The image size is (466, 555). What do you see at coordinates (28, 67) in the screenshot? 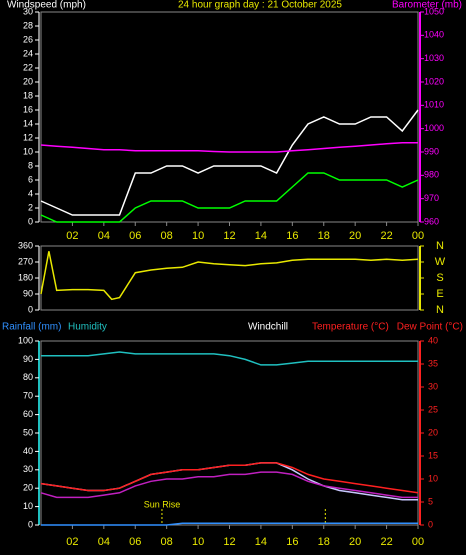
I see `y-tick-label: 22` at bounding box center [28, 67].